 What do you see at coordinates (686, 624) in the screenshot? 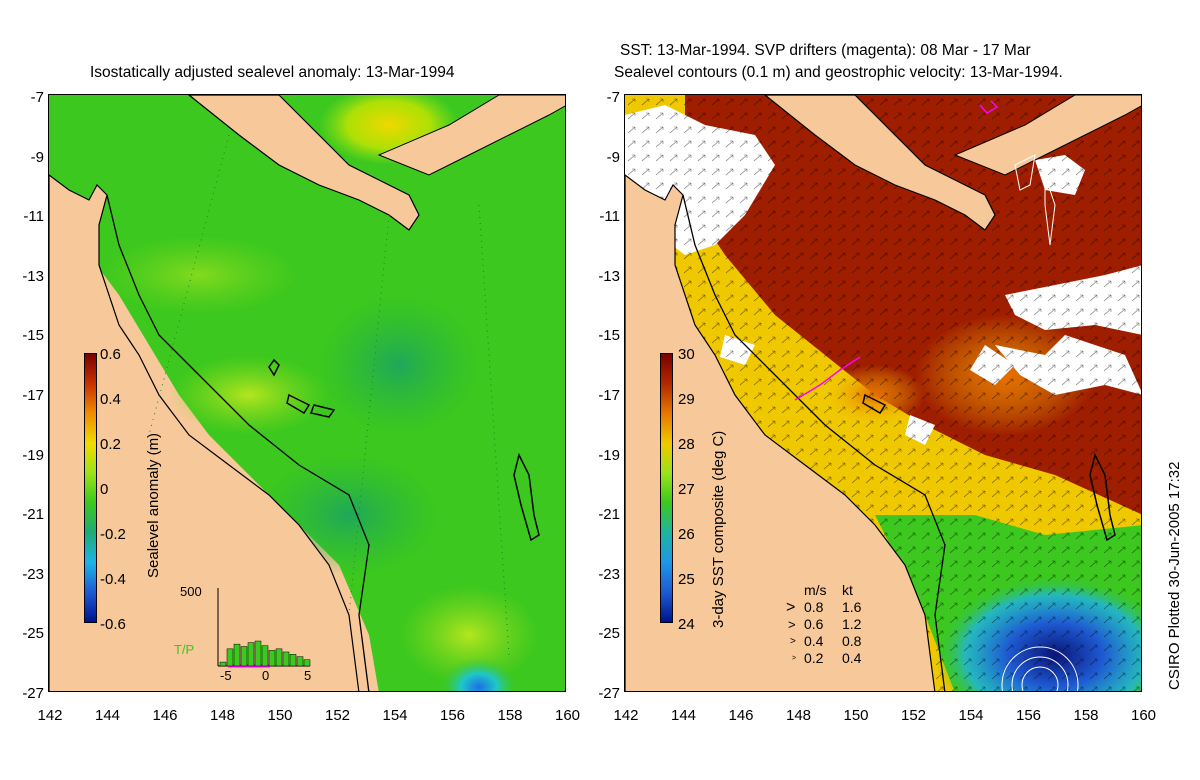
I see `colorbar-tick-label: 24` at bounding box center [686, 624].